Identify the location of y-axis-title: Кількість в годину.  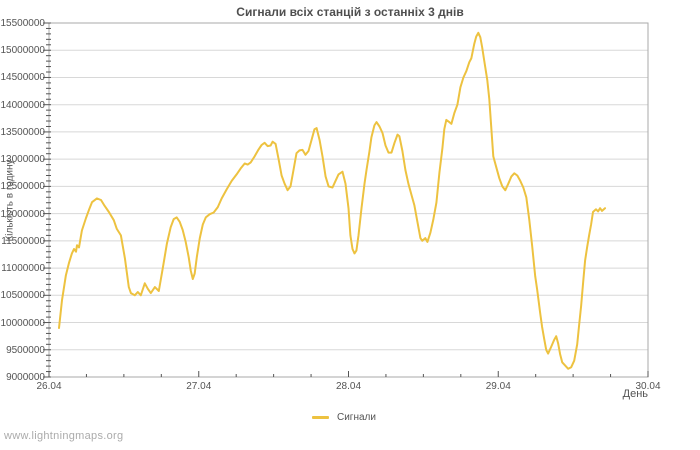
(10, 200).